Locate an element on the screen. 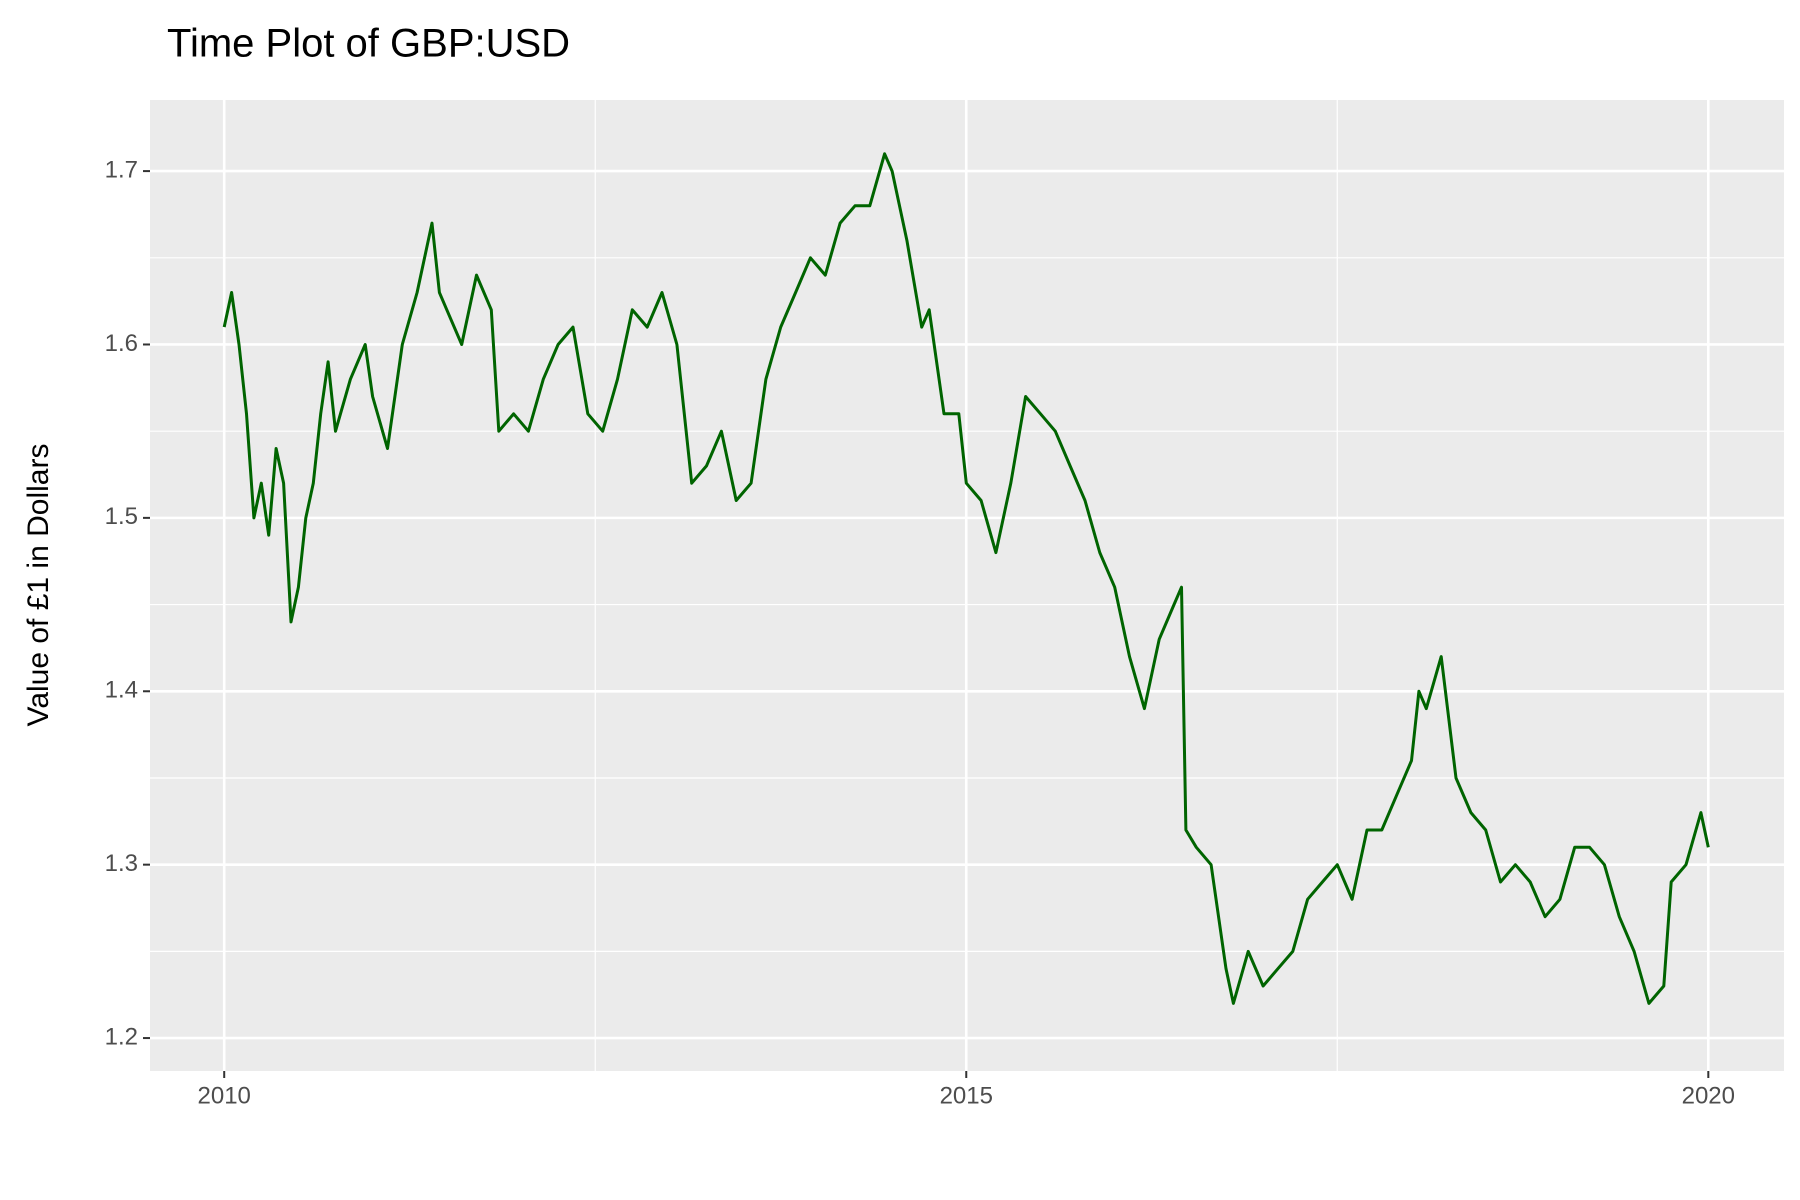  chart-title: Time Plot of GBP:USD is located at coordinates (368, 44).